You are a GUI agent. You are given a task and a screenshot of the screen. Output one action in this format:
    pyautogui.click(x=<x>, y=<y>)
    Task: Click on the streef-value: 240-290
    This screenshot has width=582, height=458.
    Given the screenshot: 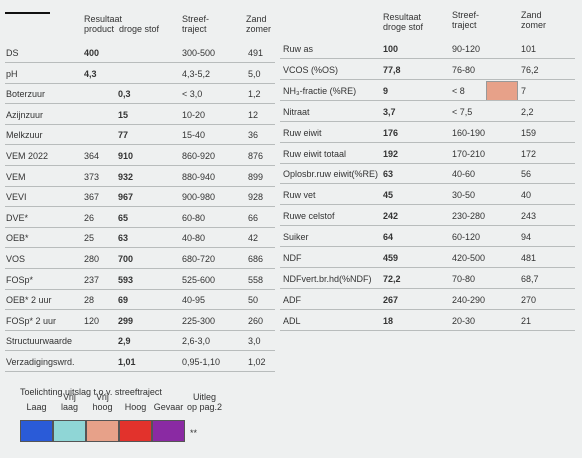 What is the action you would take?
    pyautogui.click(x=469, y=299)
    